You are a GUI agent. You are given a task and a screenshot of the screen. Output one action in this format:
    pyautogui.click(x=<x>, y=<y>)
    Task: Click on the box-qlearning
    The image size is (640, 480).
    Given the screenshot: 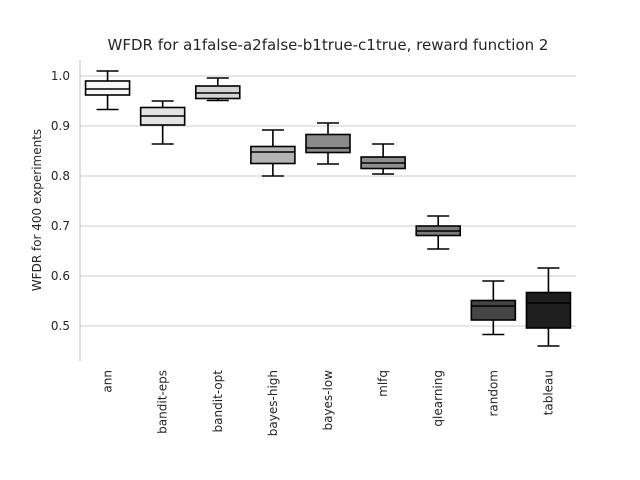 What is the action you would take?
    pyautogui.click(x=438, y=232)
    